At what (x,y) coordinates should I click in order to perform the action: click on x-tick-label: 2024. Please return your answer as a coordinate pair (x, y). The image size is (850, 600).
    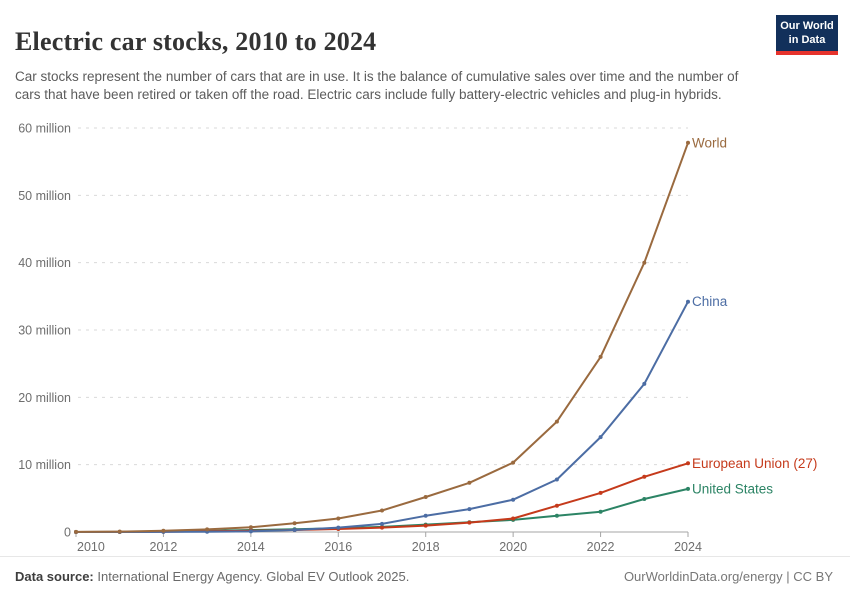
    Looking at the image, I should click on (688, 547).